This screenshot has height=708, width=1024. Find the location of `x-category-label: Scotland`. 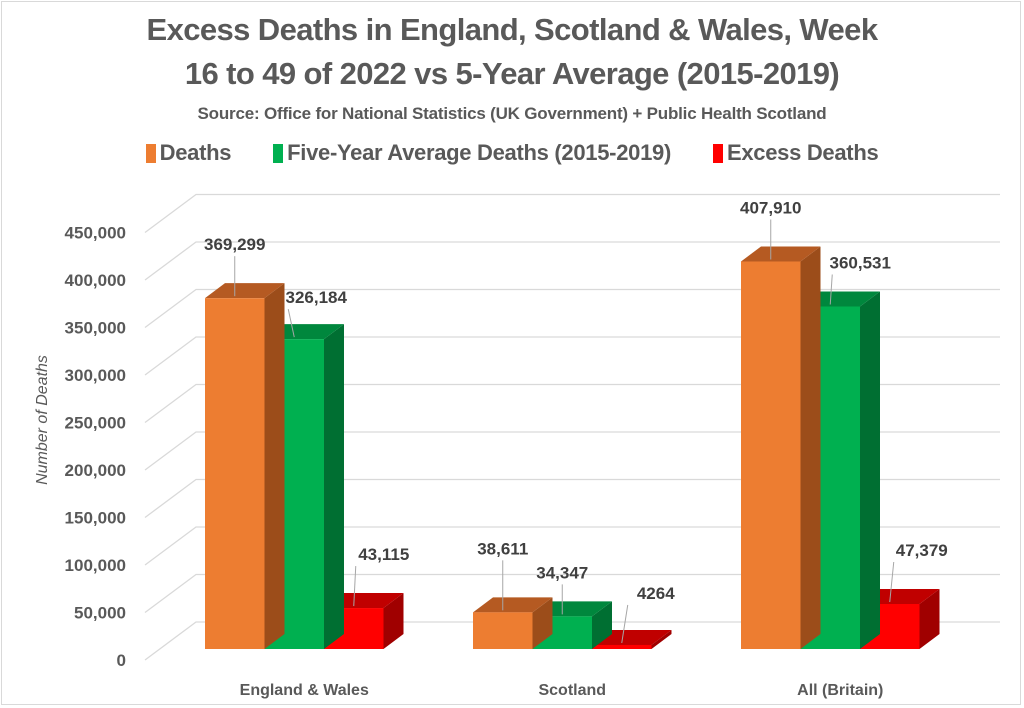

x-category-label: Scotland is located at coordinates (572, 690).